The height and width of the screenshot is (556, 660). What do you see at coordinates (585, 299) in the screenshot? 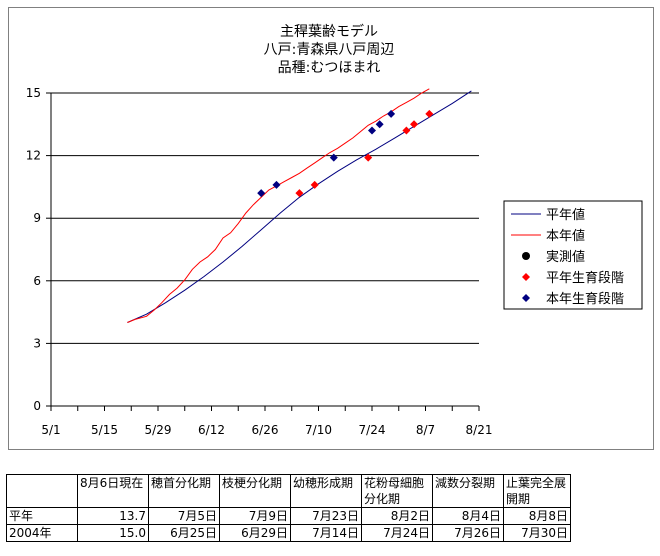
I see `legend-label: 本年生育段階` at bounding box center [585, 299].